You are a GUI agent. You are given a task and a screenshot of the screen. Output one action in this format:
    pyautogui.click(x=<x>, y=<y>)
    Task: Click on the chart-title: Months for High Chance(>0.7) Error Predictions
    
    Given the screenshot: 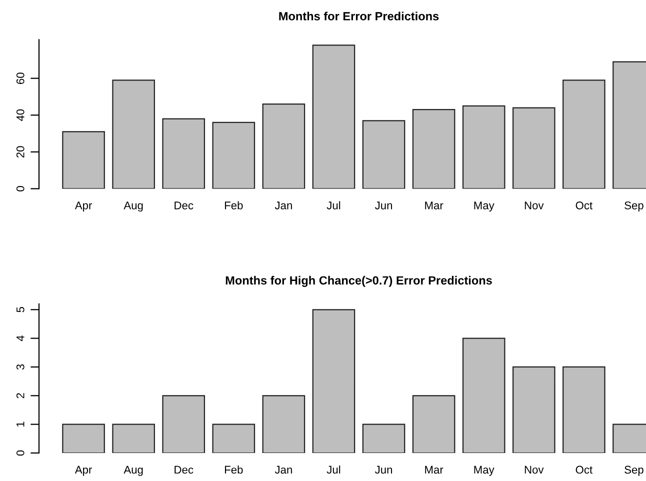 What is the action you would take?
    pyautogui.click(x=359, y=281)
    